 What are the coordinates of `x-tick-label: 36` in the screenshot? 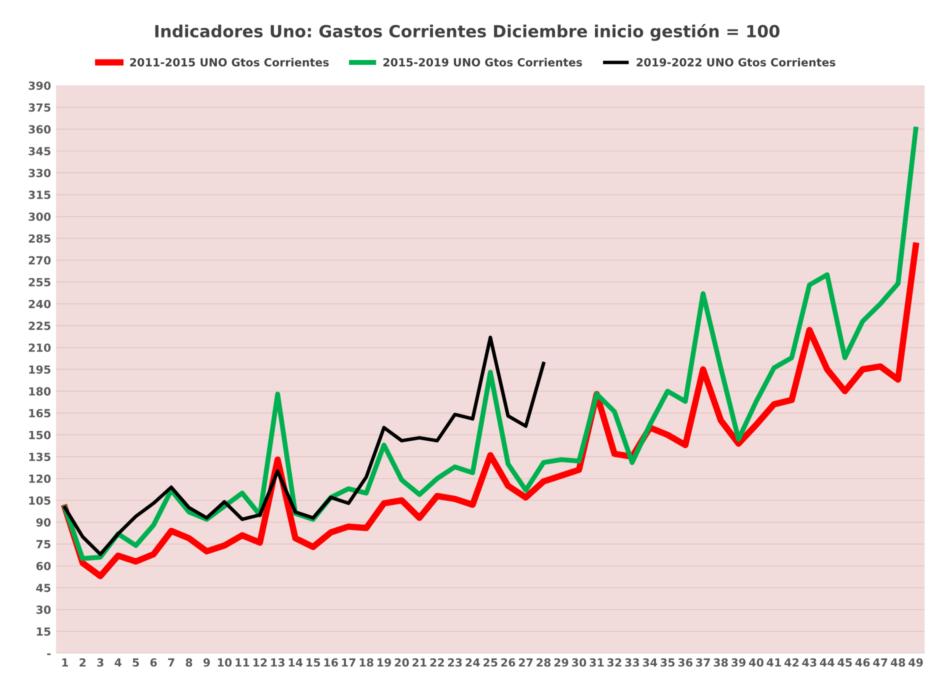 It's located at (685, 662).